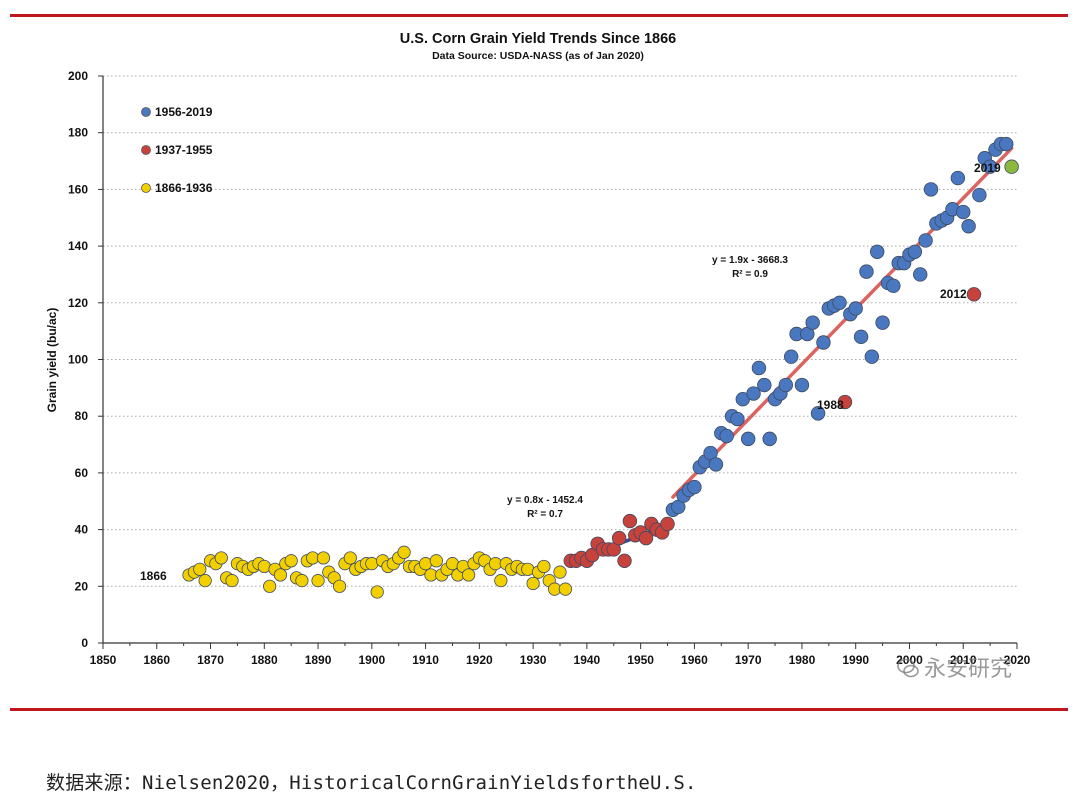 This screenshot has height=812, width=1080. What do you see at coordinates (1006, 144) in the screenshot?
I see `point-1956-2019-2018` at bounding box center [1006, 144].